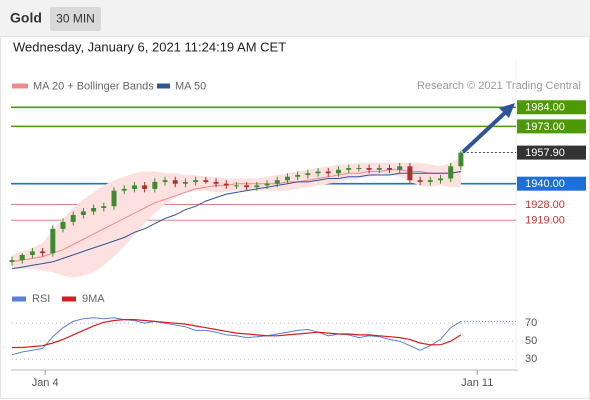 This screenshot has width=590, height=400. Describe the element at coordinates (485, 131) in the screenshot. I see `forecast-arrow` at that location.